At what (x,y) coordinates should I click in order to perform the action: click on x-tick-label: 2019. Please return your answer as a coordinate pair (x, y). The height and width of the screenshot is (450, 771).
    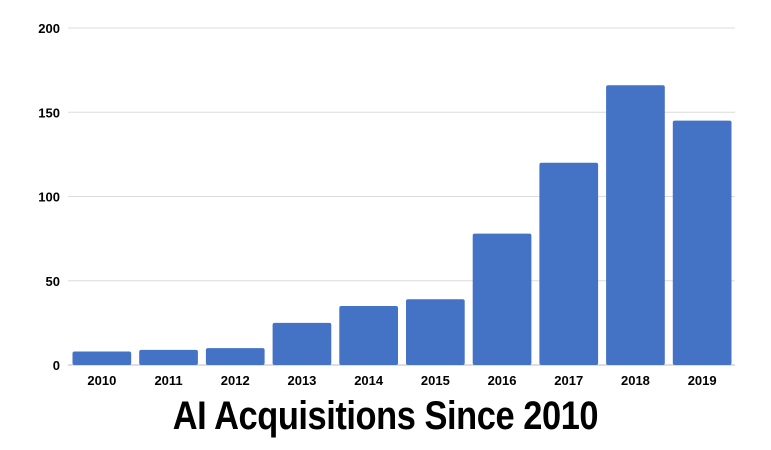
    Looking at the image, I should click on (702, 380).